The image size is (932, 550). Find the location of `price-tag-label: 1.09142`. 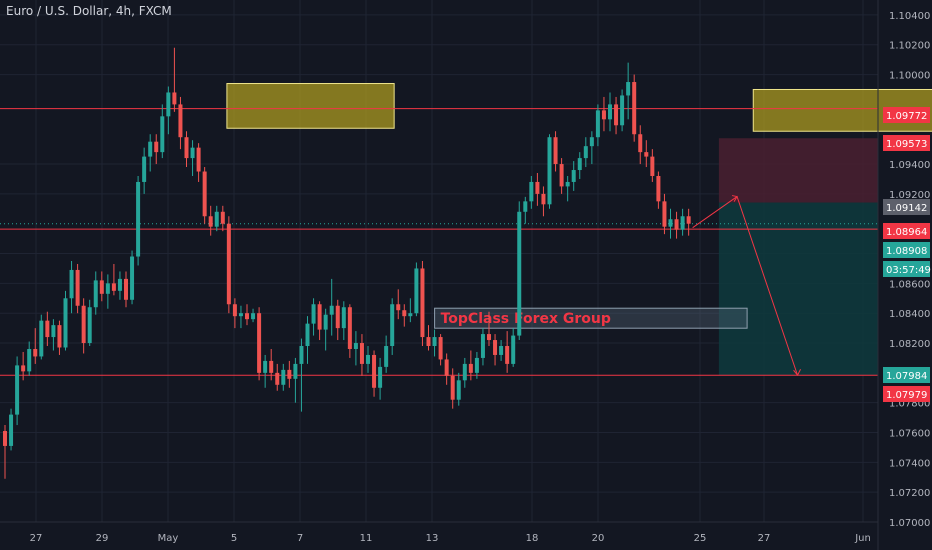

price-tag-label: 1.09142 is located at coordinates (906, 208).